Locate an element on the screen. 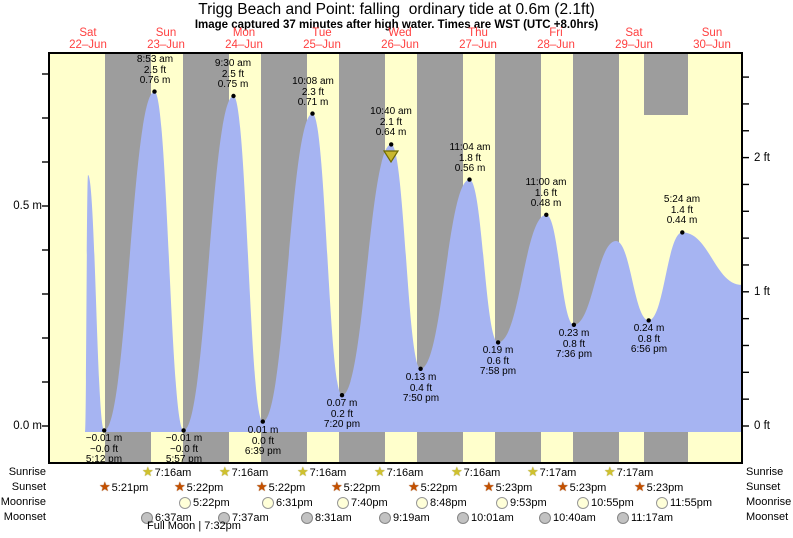 This screenshot has height=538, width=793. high-tide-label: 10:40 am 2.1 ft 0.64 m is located at coordinates (391, 122).